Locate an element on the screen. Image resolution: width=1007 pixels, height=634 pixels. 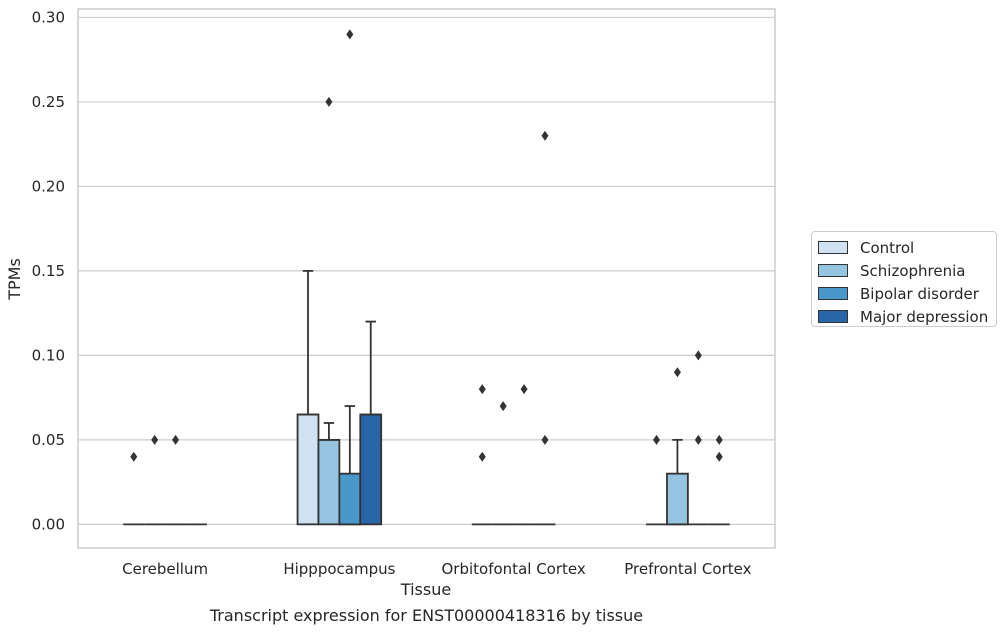
x-tick-label: Orbitofontal Cortex is located at coordinates (514, 569).